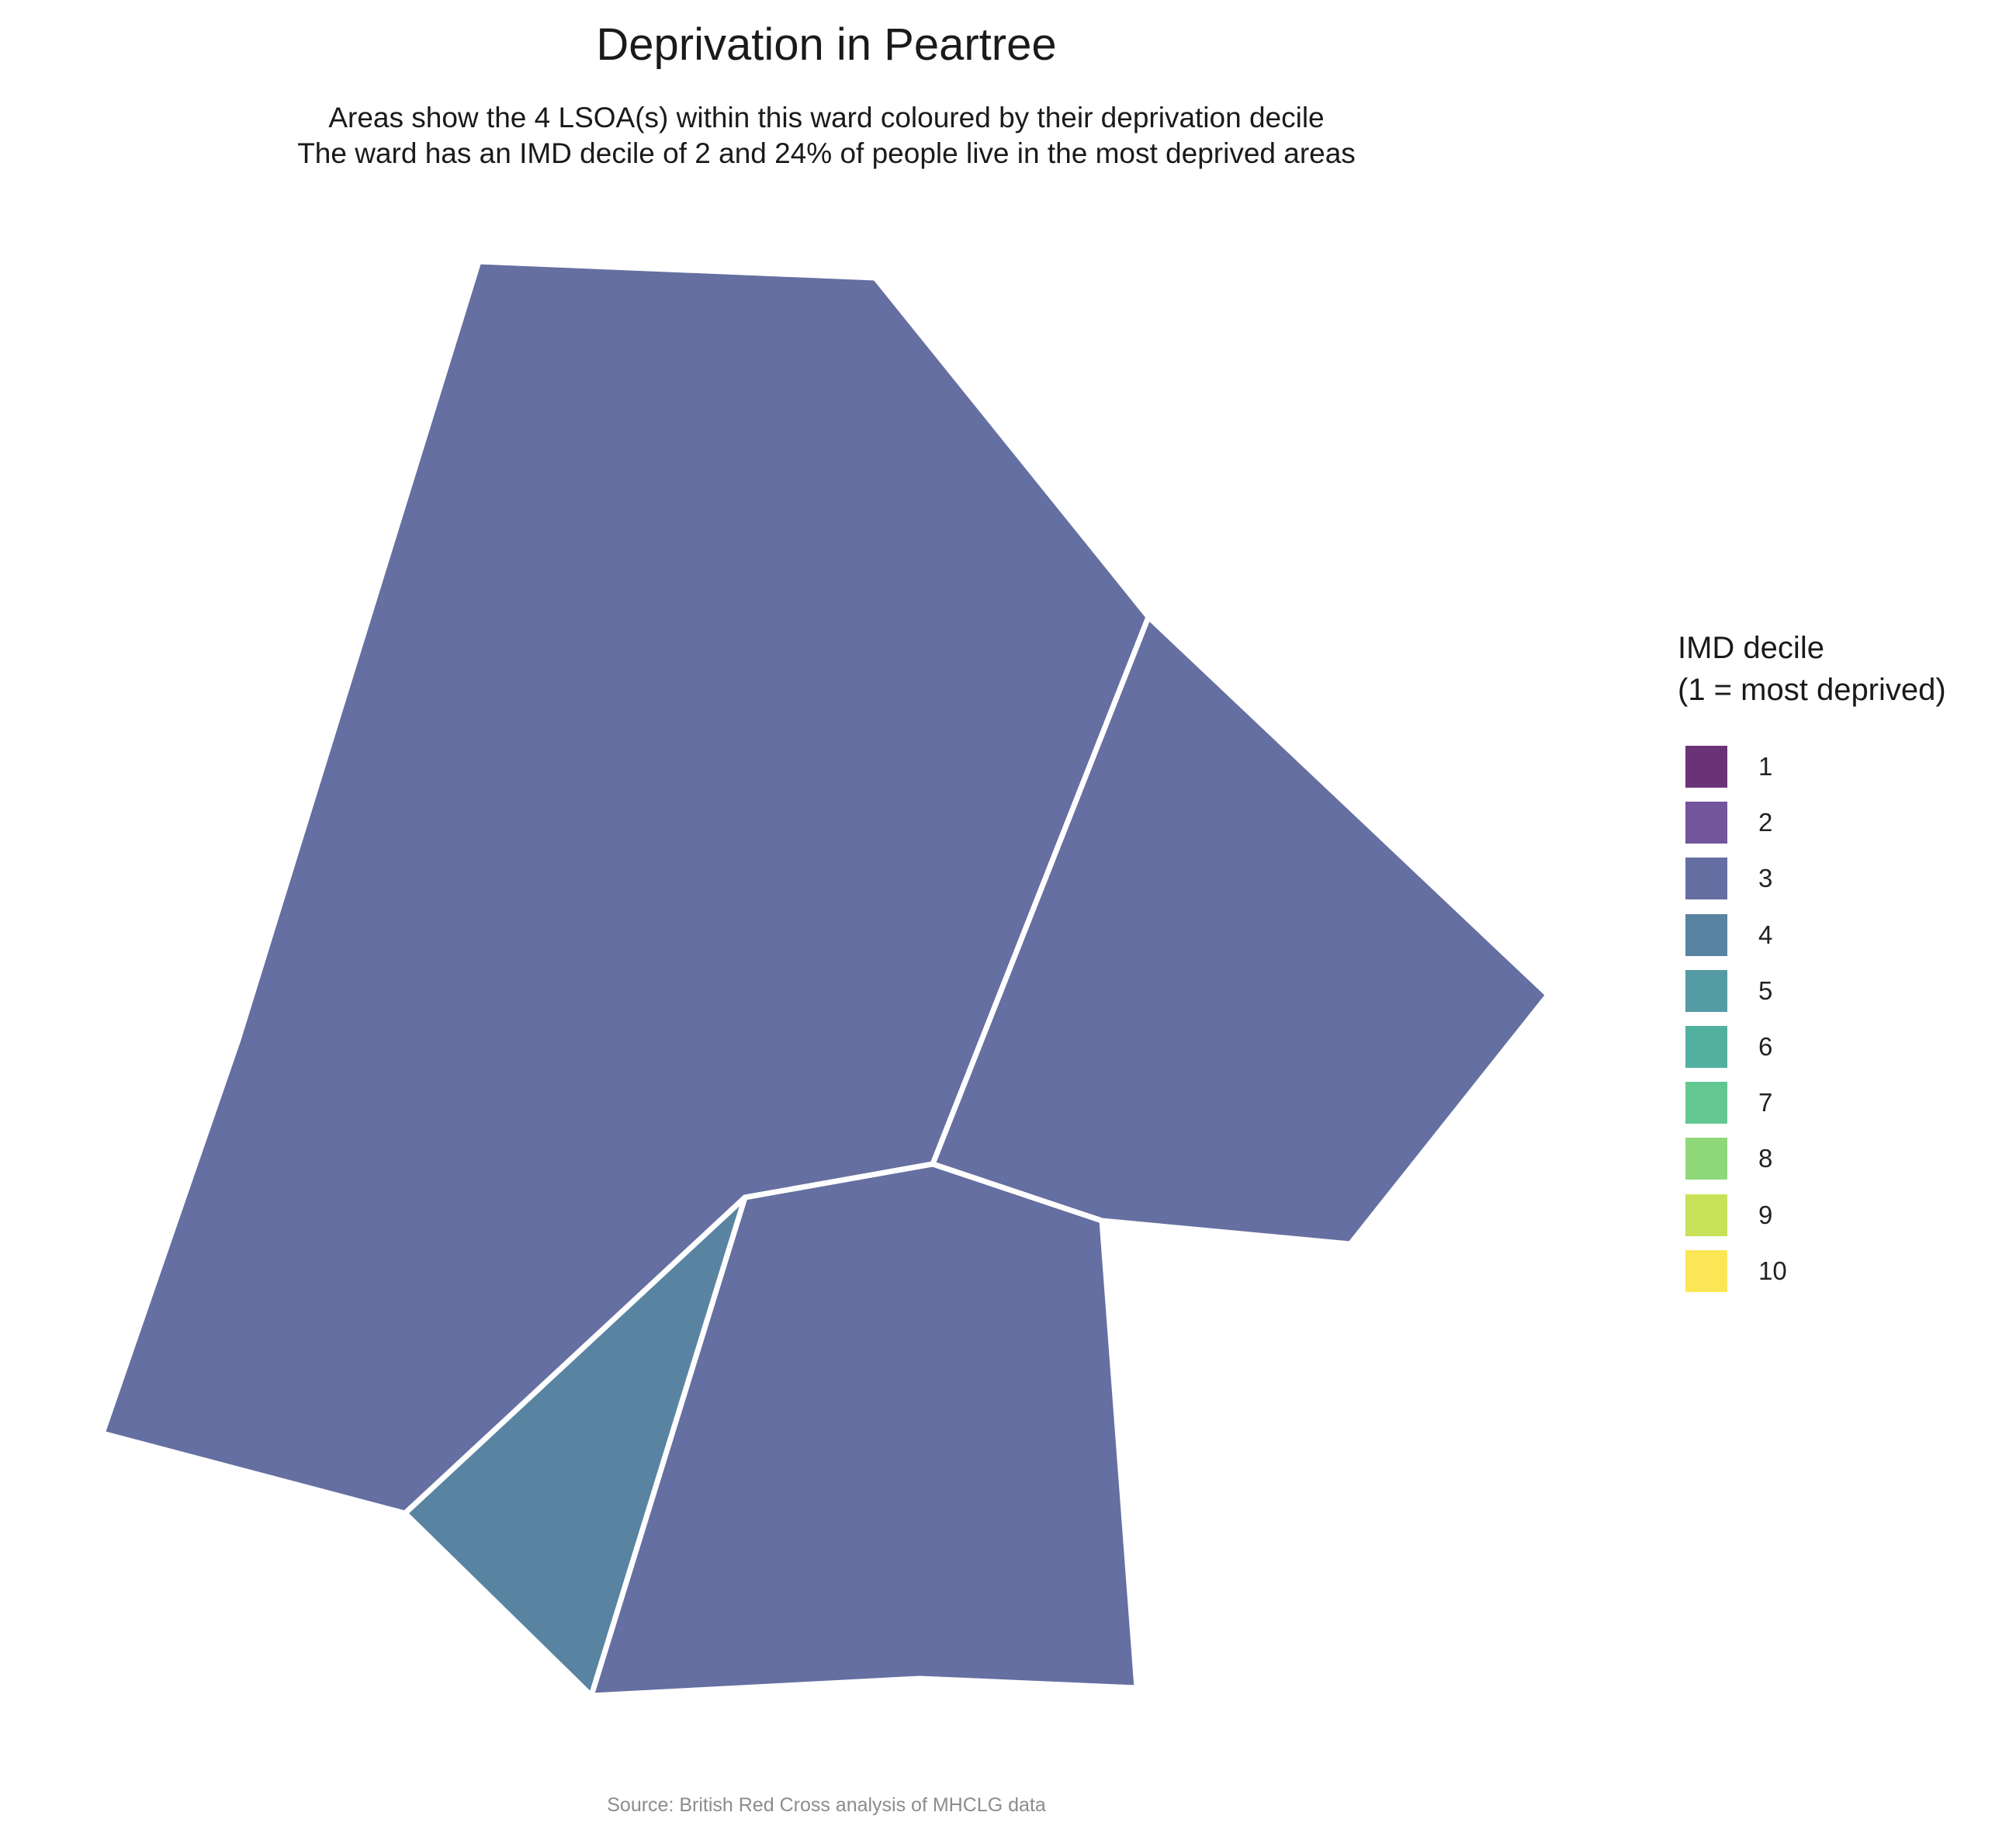 The height and width of the screenshot is (1833, 2016). I want to click on legend-item: 9, so click(1841, 1215).